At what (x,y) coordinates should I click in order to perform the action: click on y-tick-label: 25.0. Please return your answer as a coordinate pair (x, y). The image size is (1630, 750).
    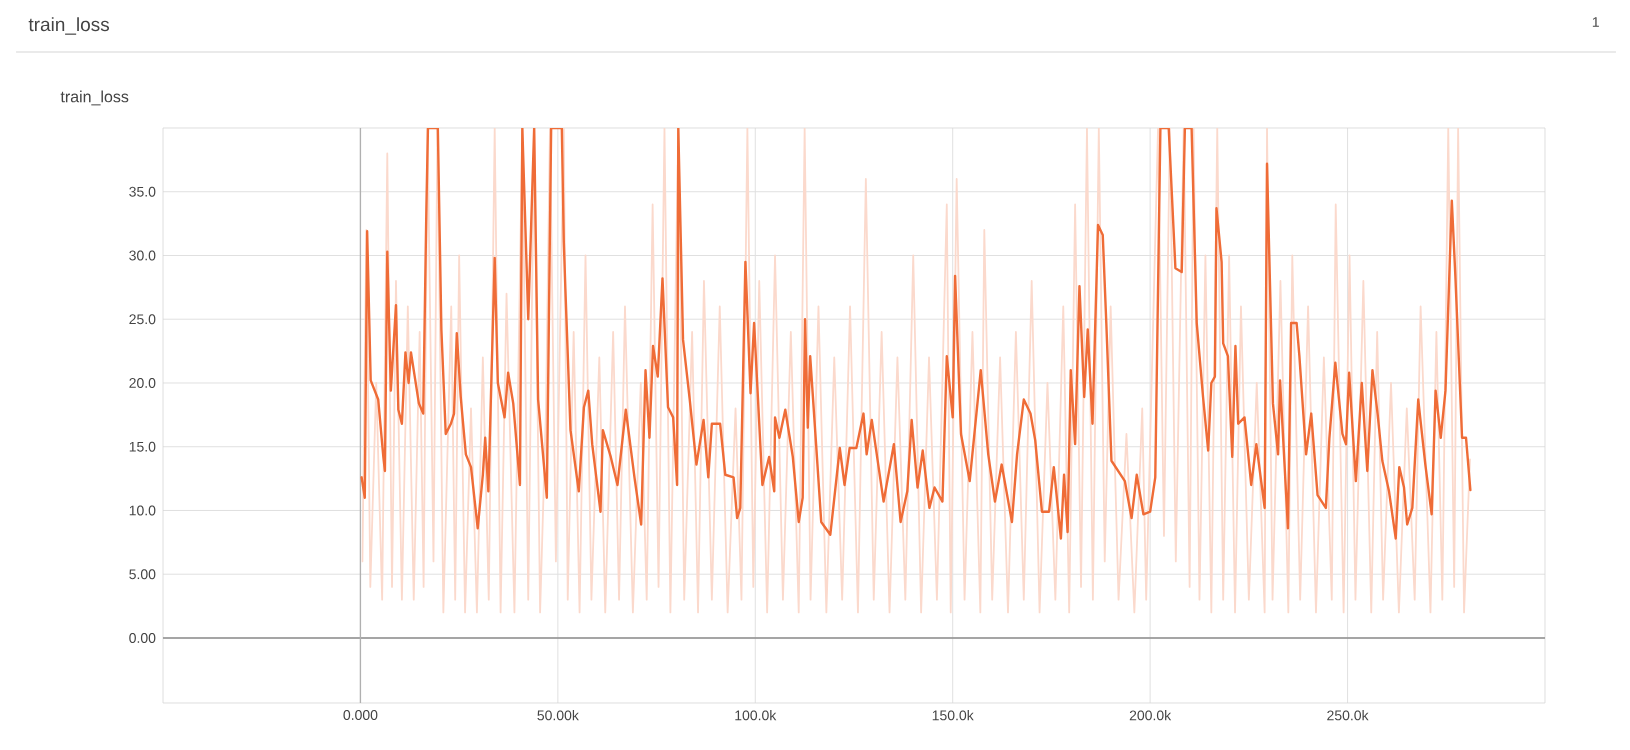
    Looking at the image, I should click on (142, 319).